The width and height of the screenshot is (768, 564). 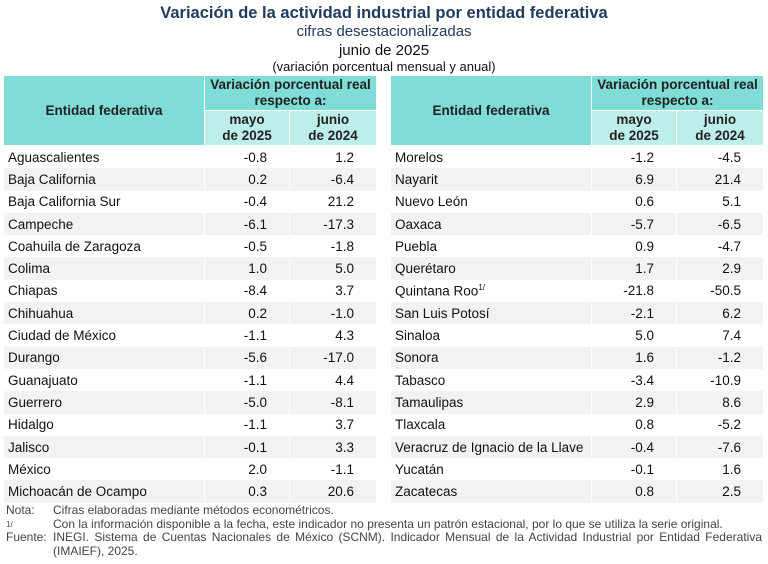 I want to click on entity-name: Campeche, so click(x=104, y=224).